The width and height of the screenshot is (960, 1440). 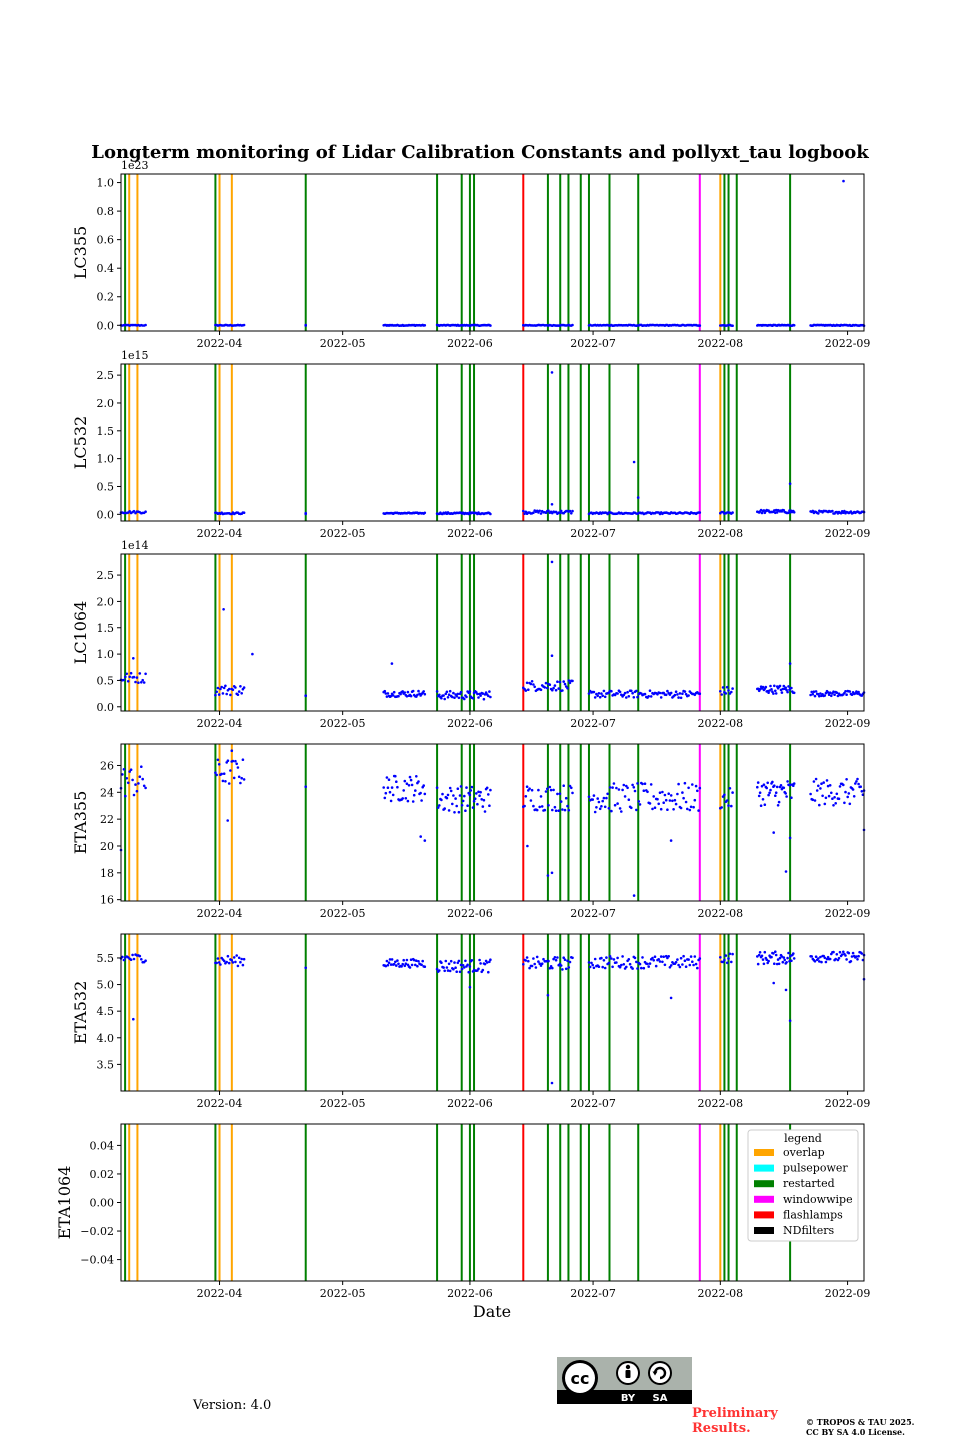 What do you see at coordinates (624, 1380) in the screenshot?
I see `cc-license-badge: cc BY SA` at bounding box center [624, 1380].